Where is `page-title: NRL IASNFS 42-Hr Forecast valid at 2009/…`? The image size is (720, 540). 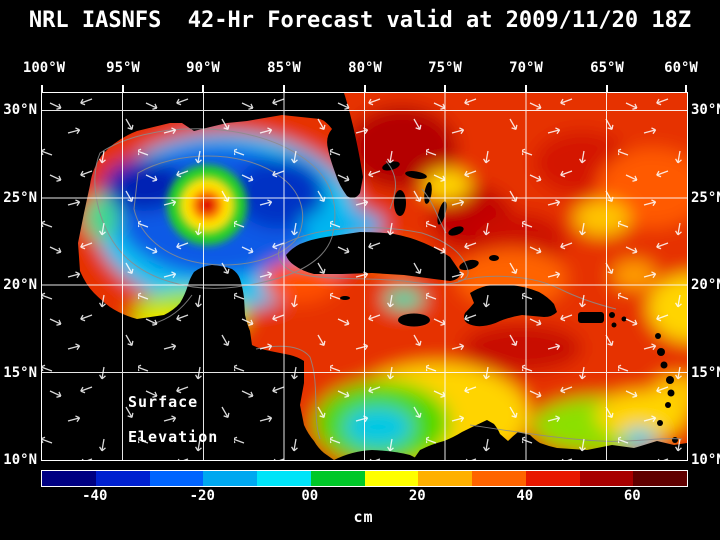
page-title: NRL IASNFS 42-Hr Forecast valid at 2009/… is located at coordinates (360, 20).